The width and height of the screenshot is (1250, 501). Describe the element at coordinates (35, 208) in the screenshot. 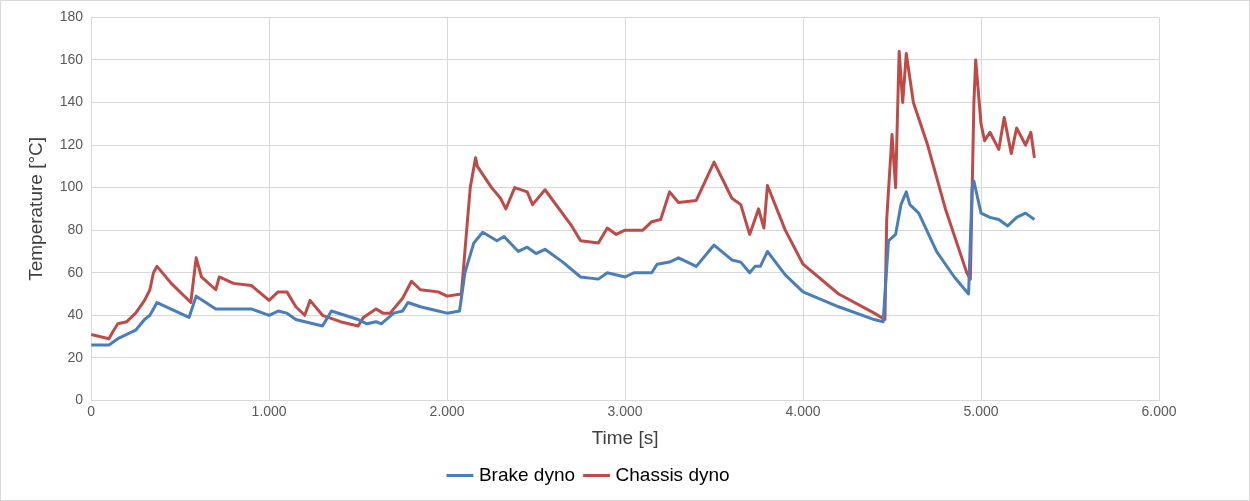

I see `y-axis-title: Temperature [°C]` at that location.